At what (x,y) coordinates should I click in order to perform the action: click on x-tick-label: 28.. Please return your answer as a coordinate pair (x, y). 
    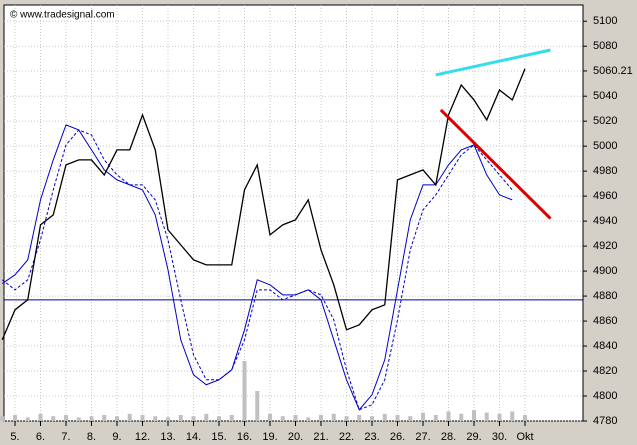
    Looking at the image, I should click on (448, 437).